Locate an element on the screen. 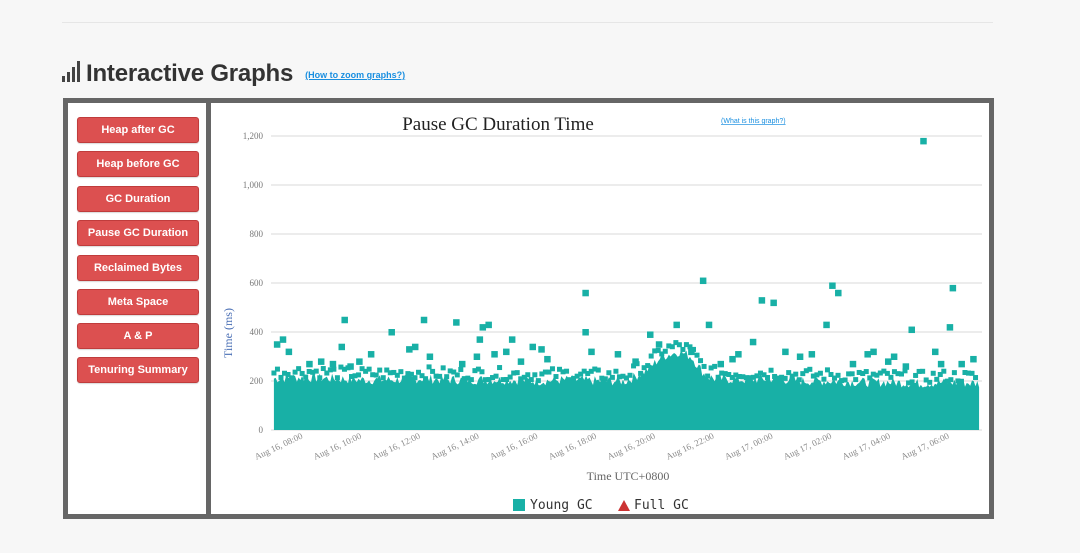 This screenshot has width=1080, height=553. young-gc-legend-label: Young GC is located at coordinates (561, 505).